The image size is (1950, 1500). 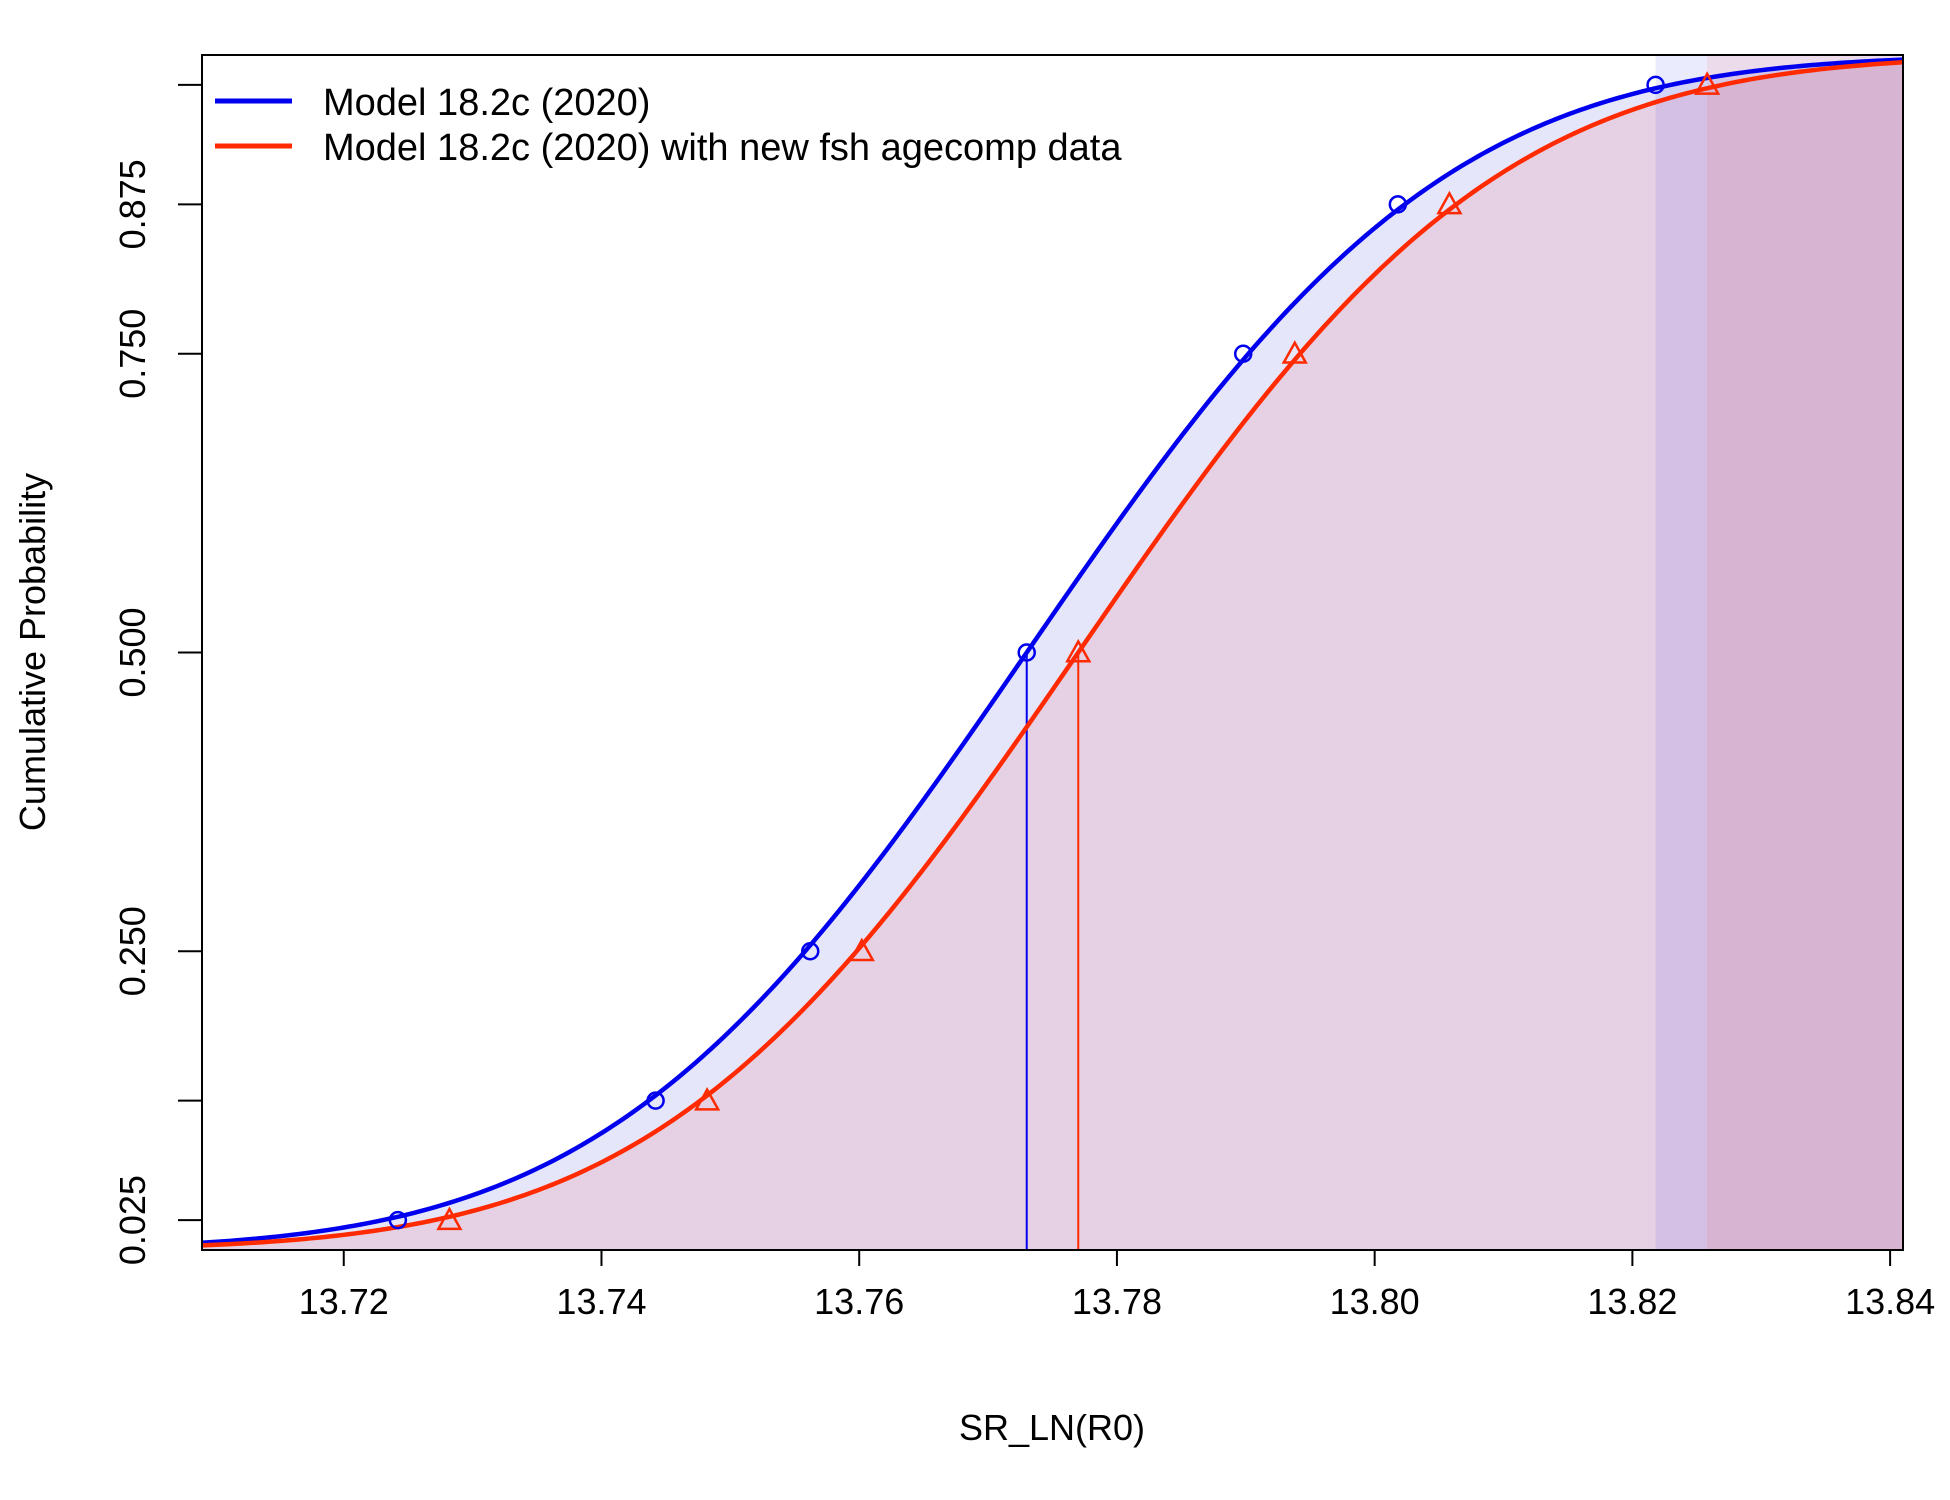 I want to click on x-tick-label-7: 13.84, so click(x=1890, y=1301).